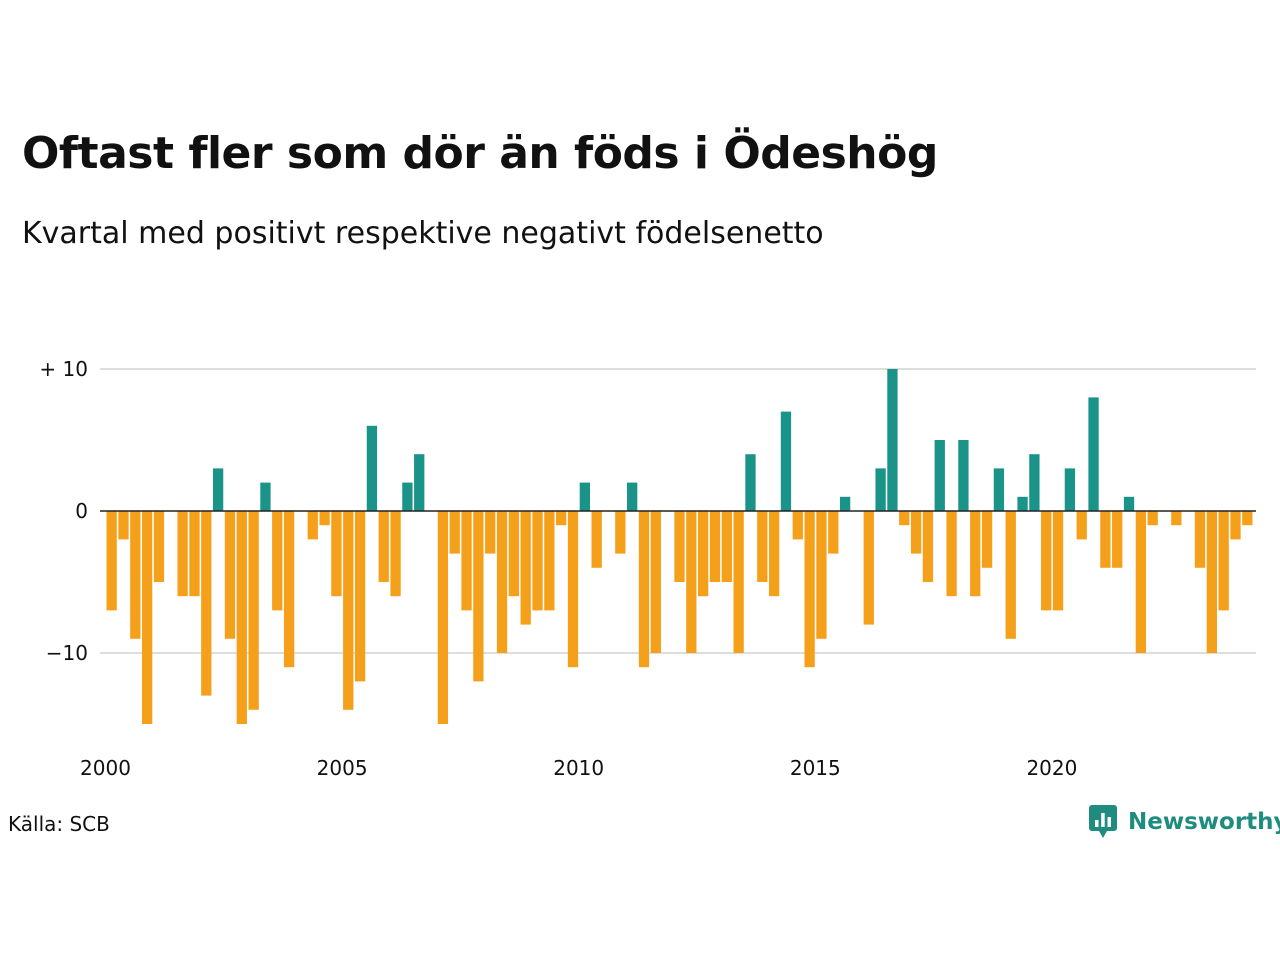 The height and width of the screenshot is (960, 1280). I want to click on y-tick-label: 0, so click(81, 511).